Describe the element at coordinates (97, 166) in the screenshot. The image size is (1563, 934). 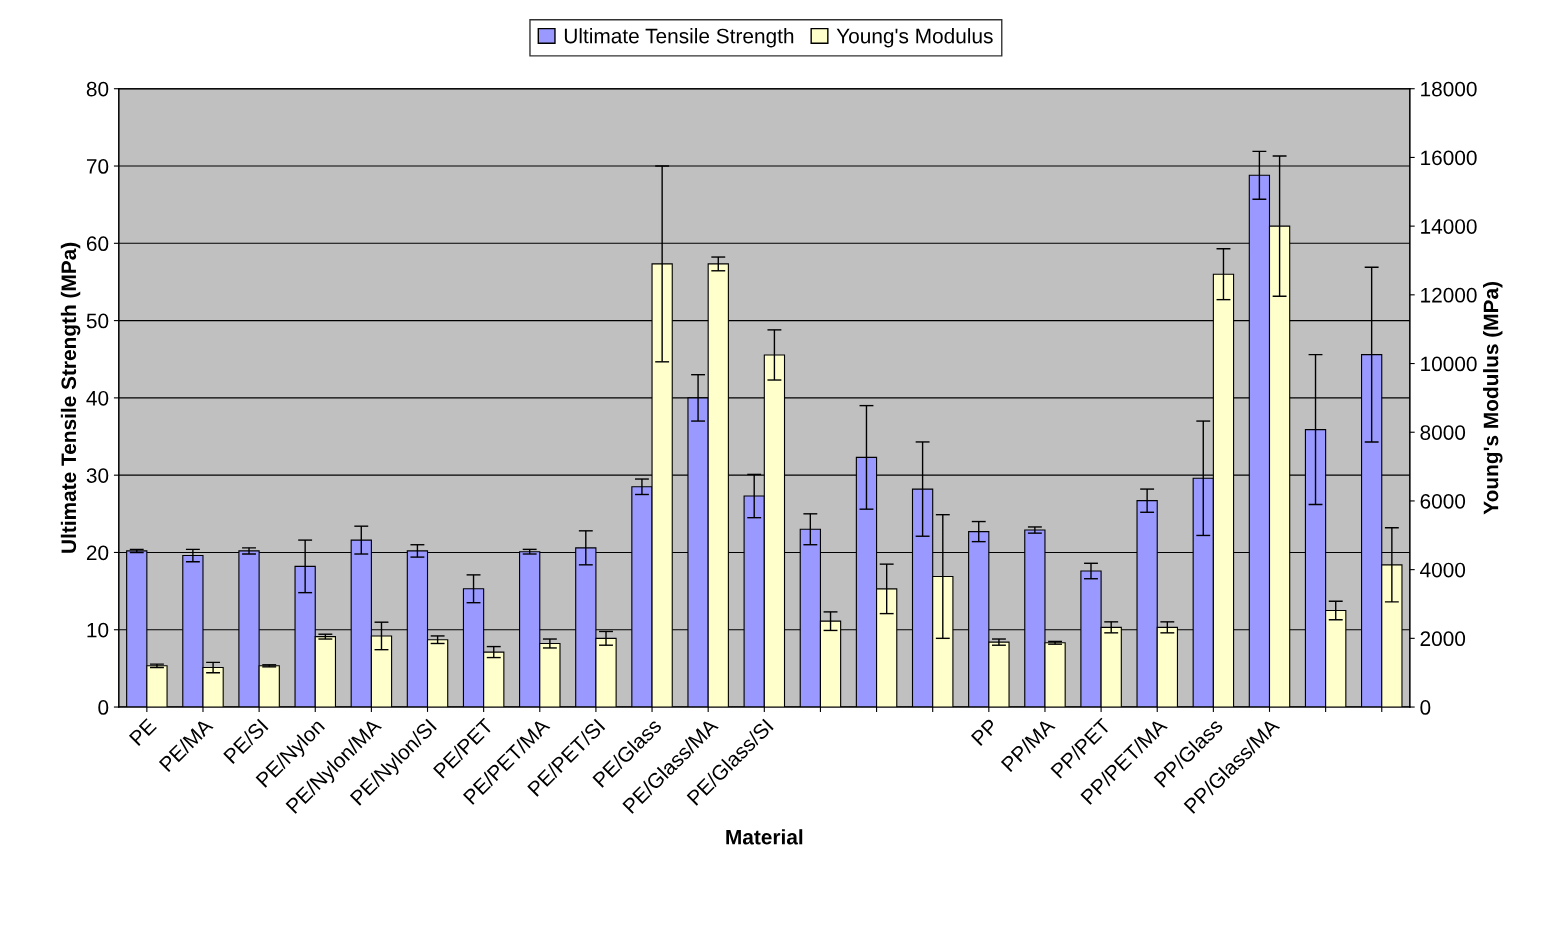
I see `y-tick-label: 70` at that location.